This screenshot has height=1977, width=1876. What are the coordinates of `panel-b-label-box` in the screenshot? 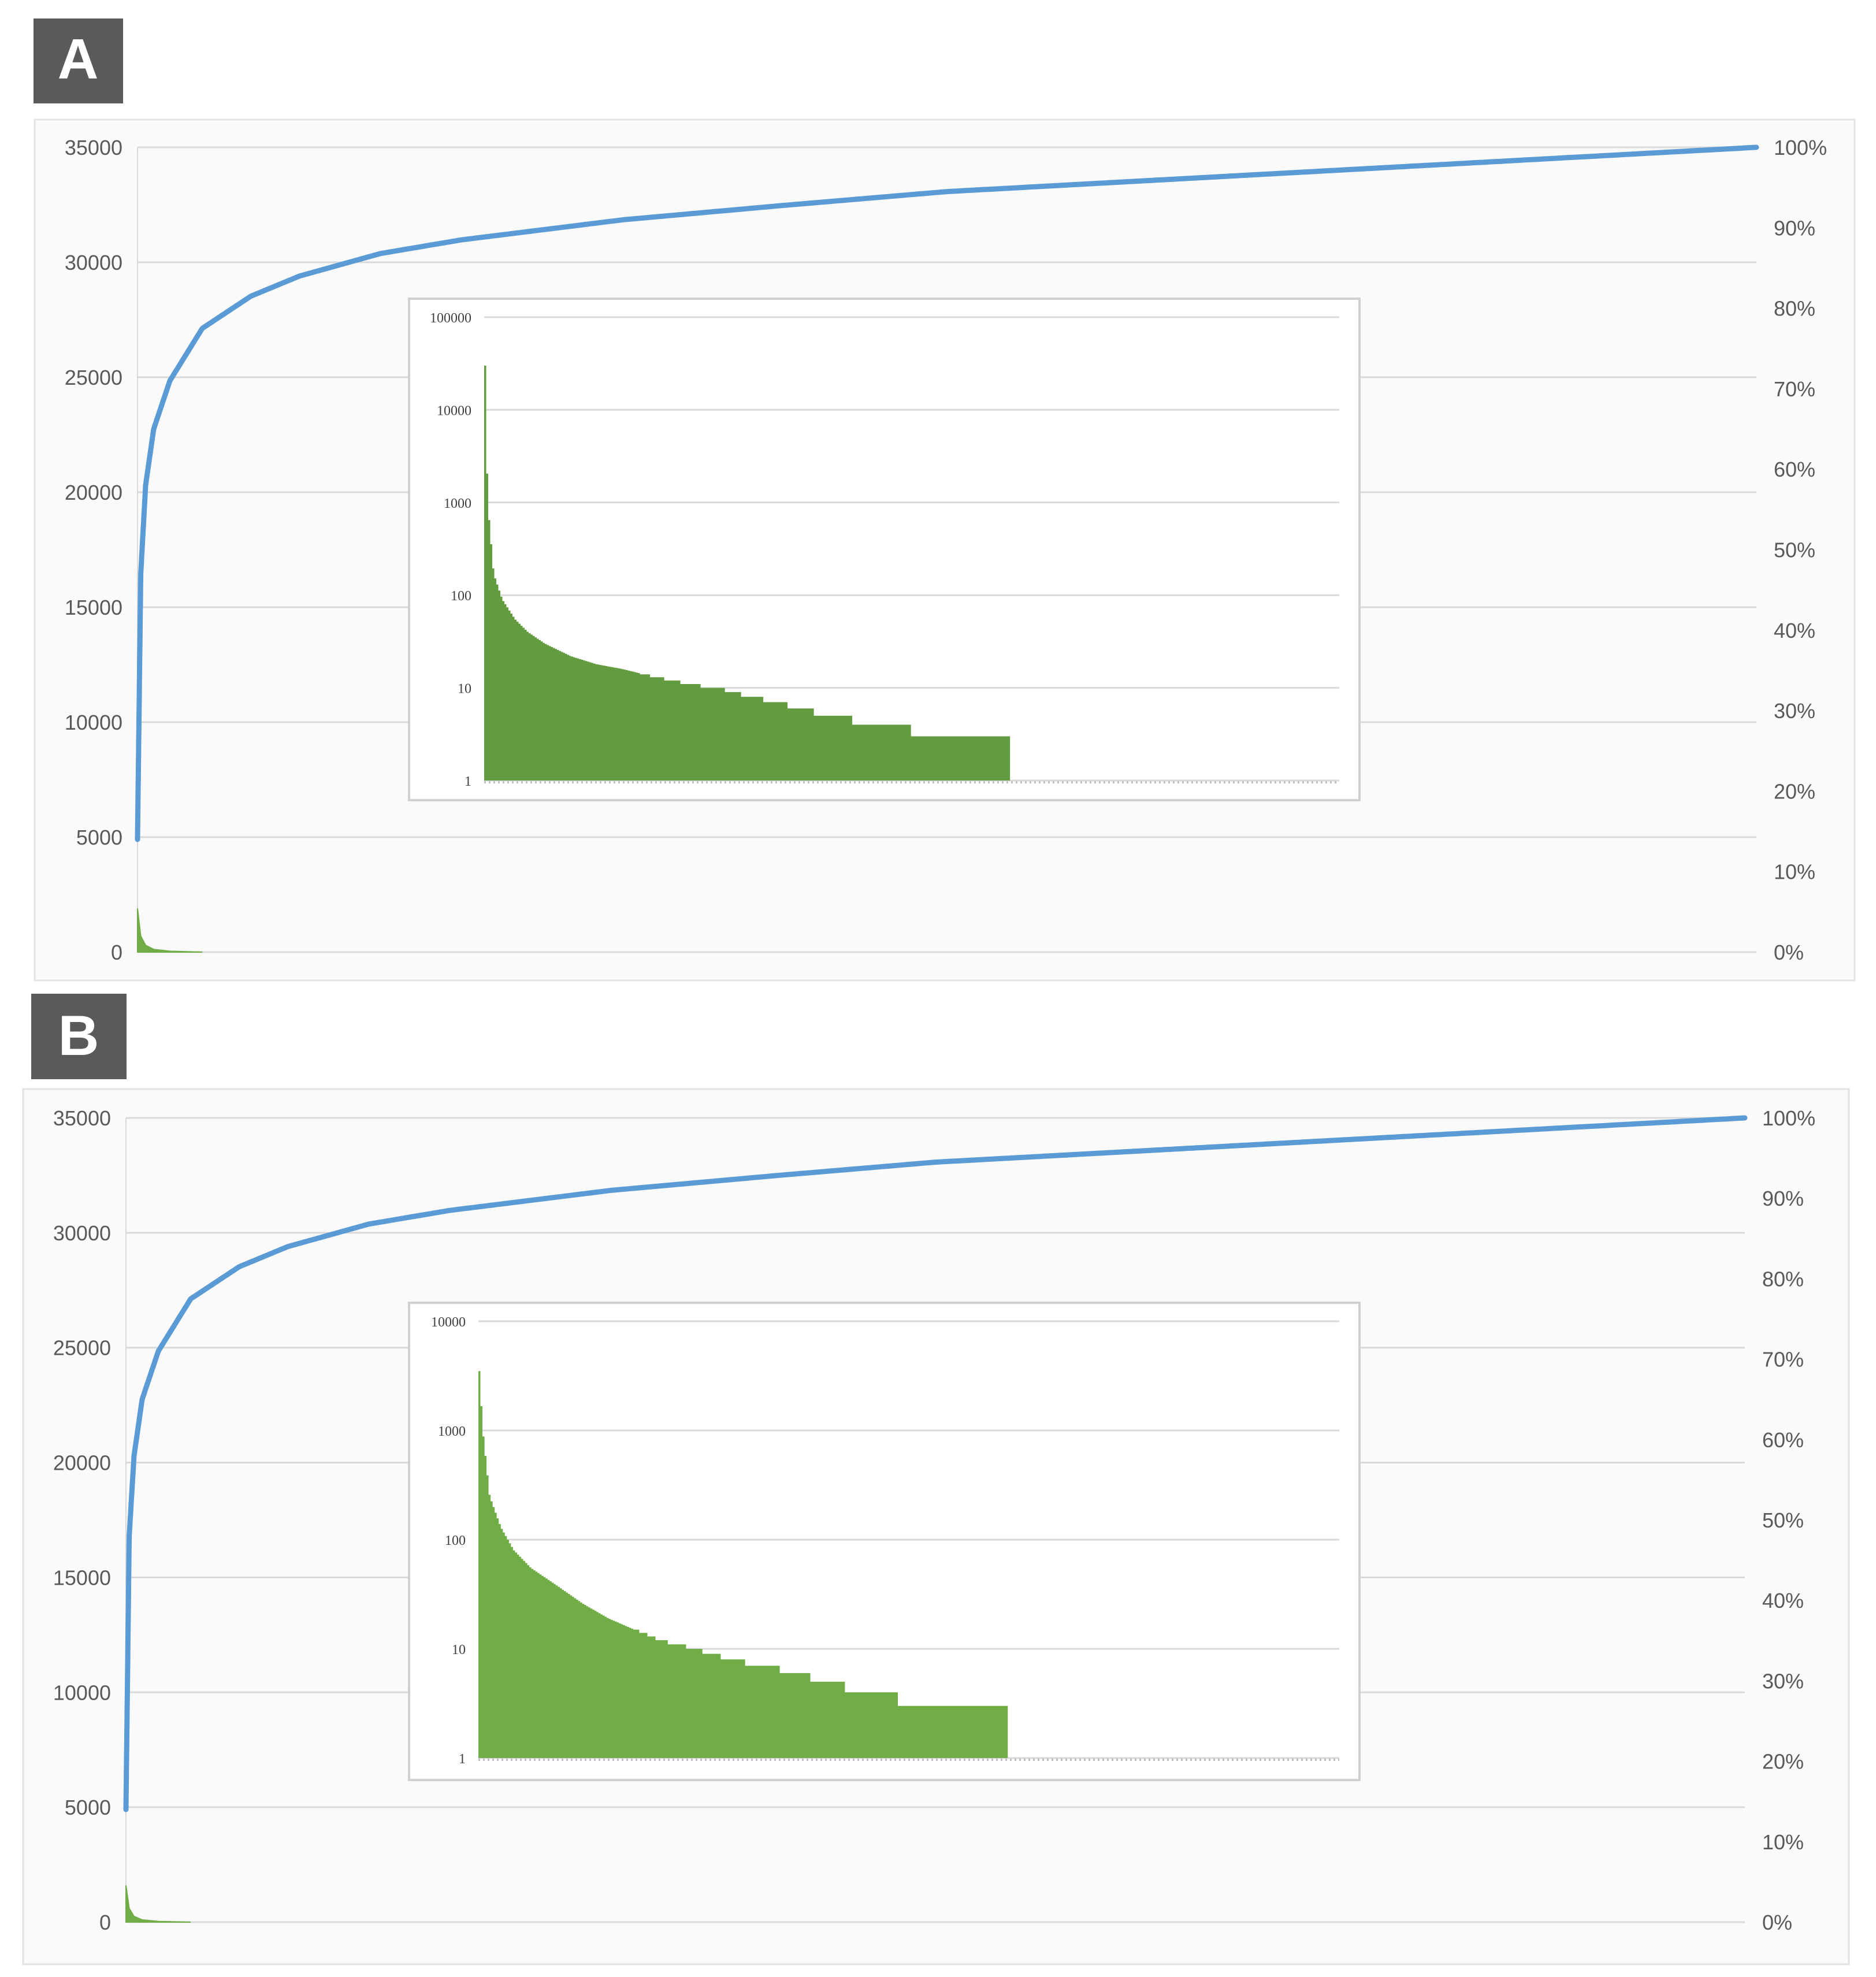 It's located at (79, 1036).